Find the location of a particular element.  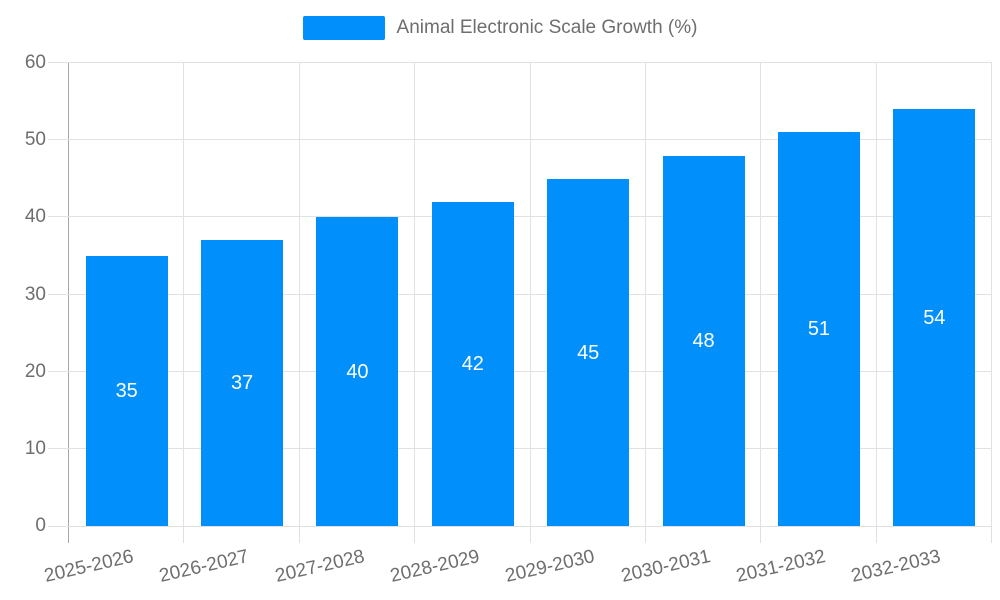

bar-value-label: 51 is located at coordinates (819, 329).